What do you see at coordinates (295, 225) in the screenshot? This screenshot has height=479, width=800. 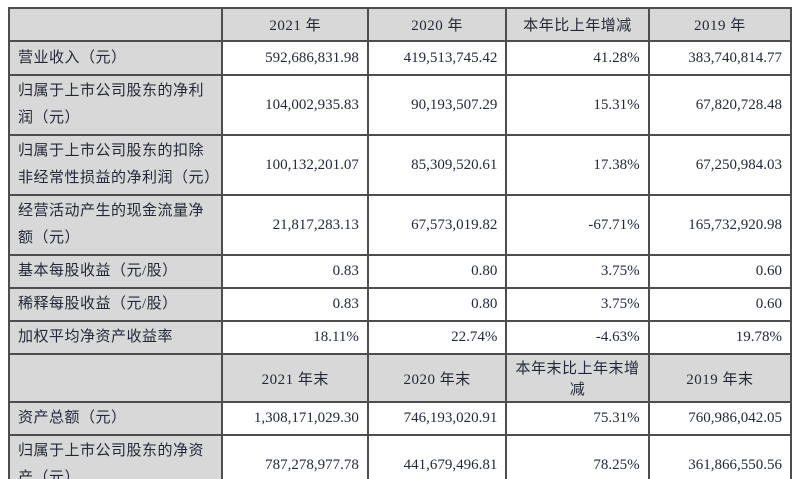 I see `cell-2021: 21,817,283.13` at bounding box center [295, 225].